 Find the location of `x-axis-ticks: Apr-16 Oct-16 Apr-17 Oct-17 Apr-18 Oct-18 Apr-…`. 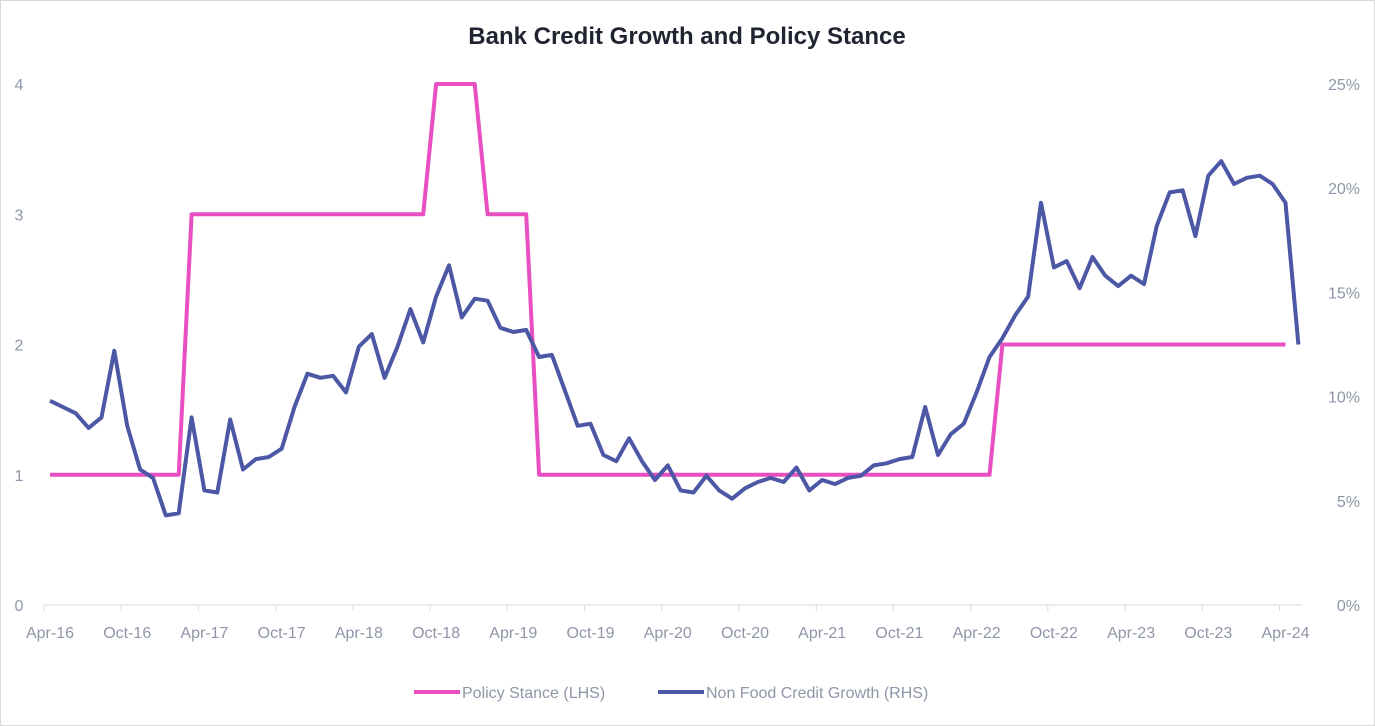

x-axis-ticks: Apr-16 Oct-16 Apr-17 Oct-17 Apr-18 Oct-18 Apr-… is located at coordinates (668, 623).